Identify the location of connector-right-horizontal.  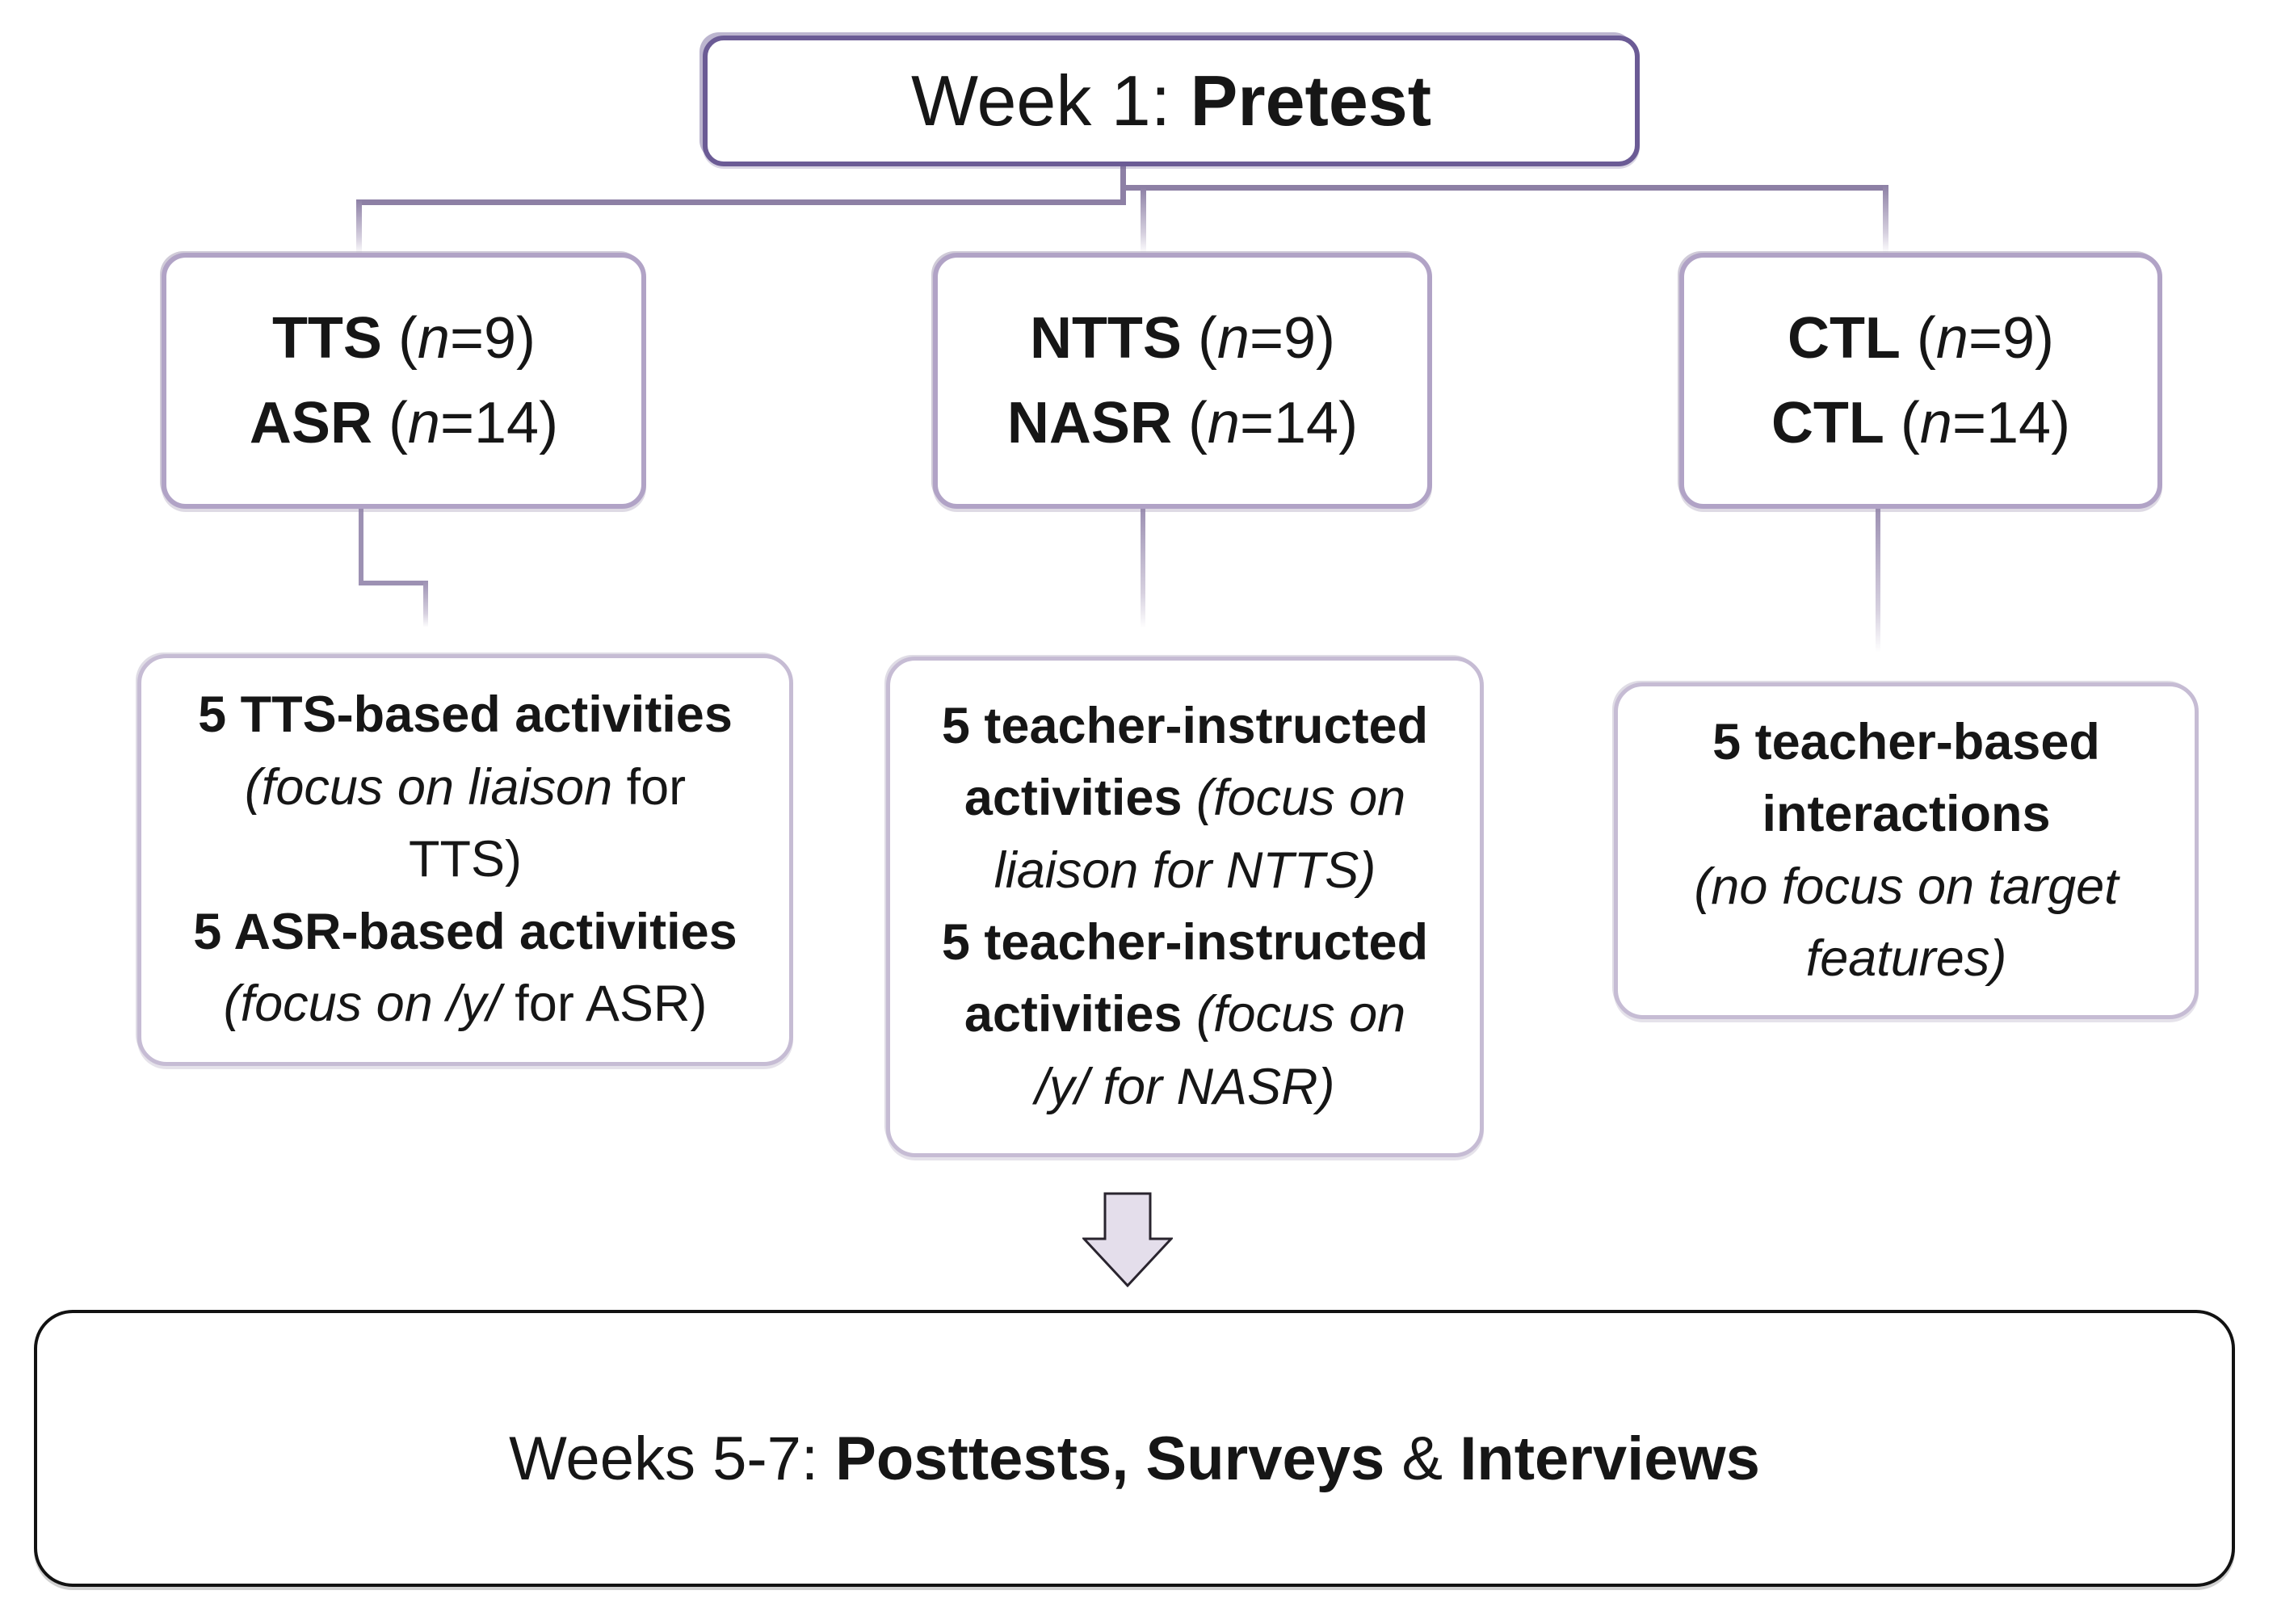
(1506, 188).